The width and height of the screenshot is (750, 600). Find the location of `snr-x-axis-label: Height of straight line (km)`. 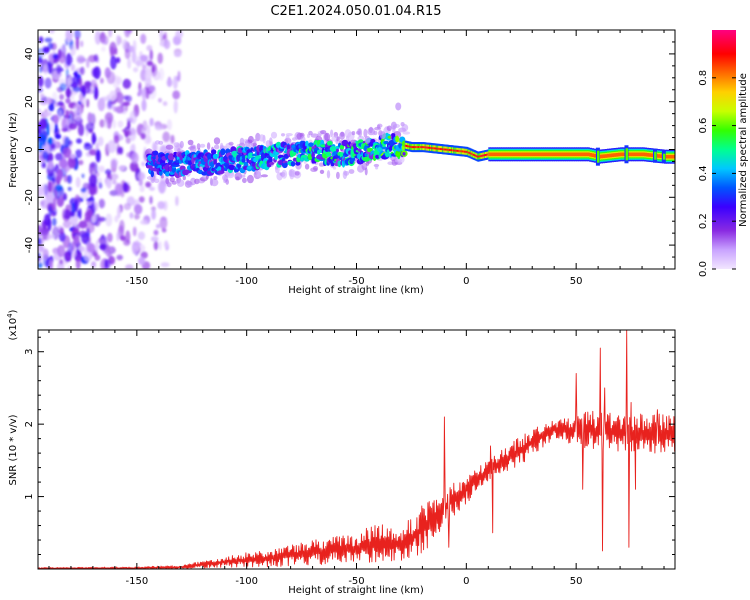

snr-x-axis-label: Height of straight line (km) is located at coordinates (356, 590).